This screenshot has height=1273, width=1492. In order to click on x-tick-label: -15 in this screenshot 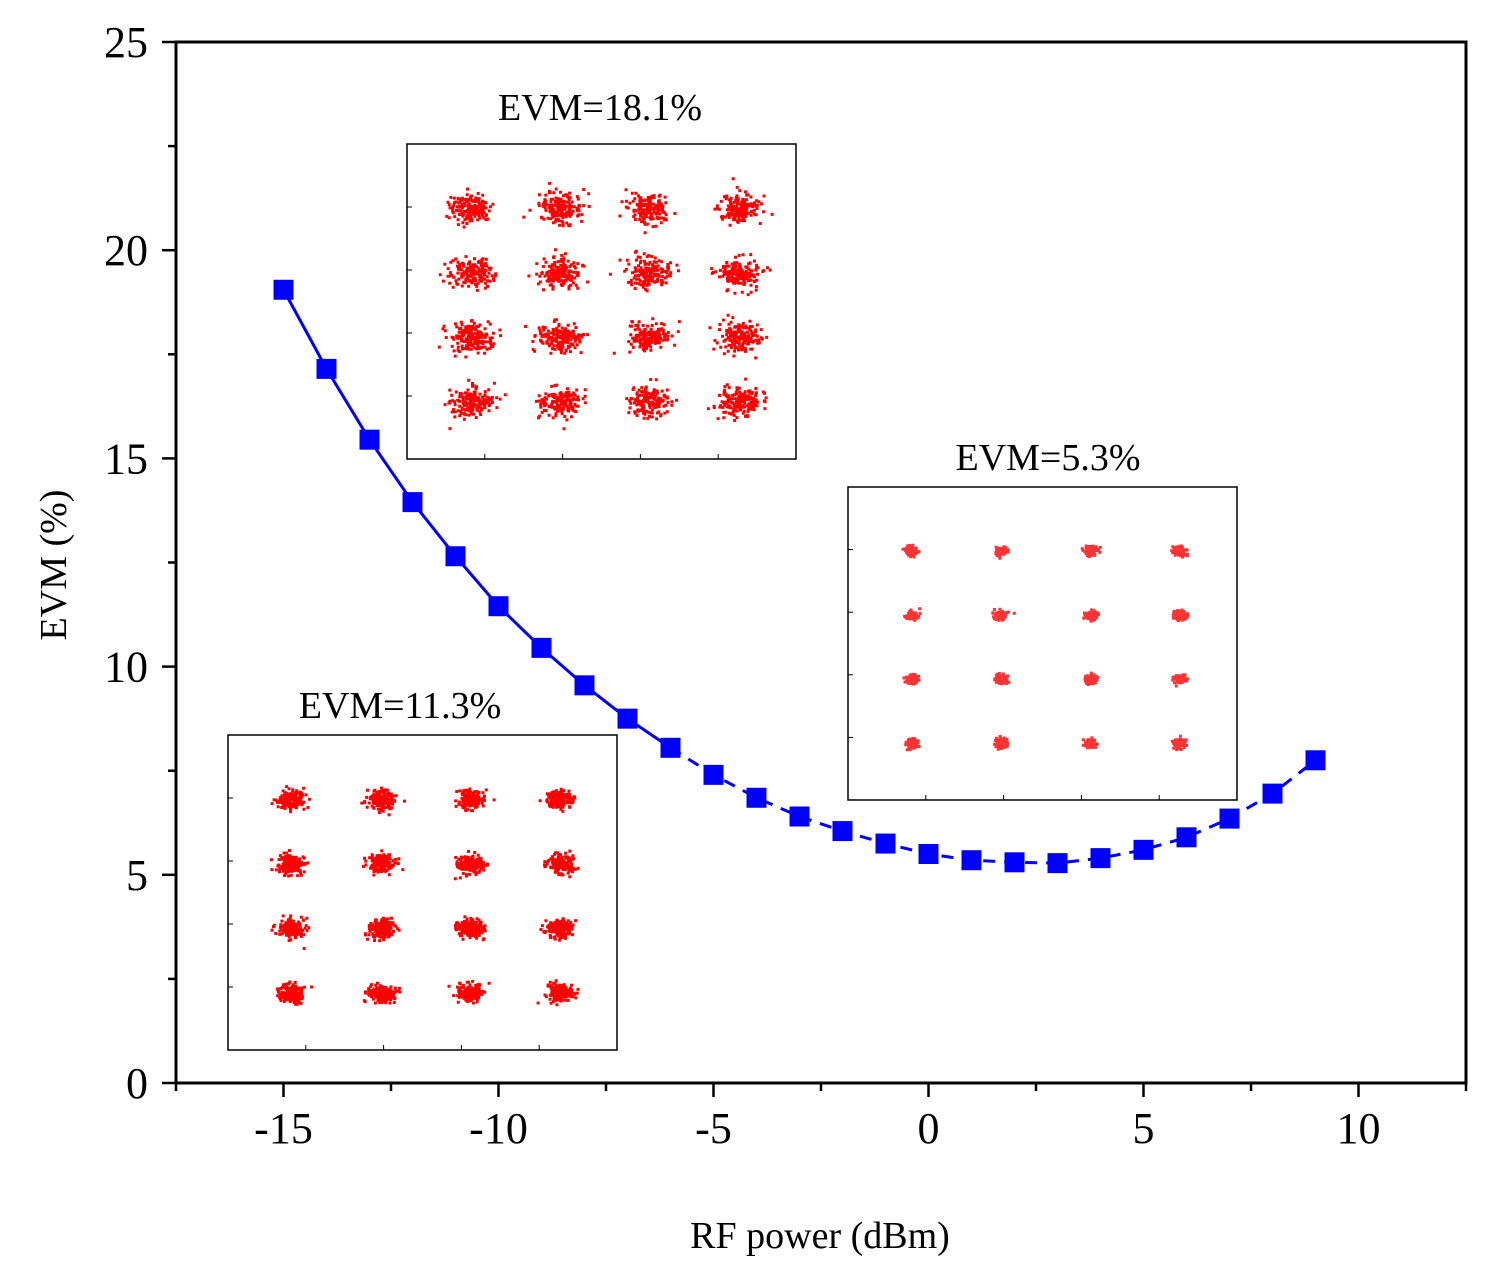, I will do `click(283, 1128)`.